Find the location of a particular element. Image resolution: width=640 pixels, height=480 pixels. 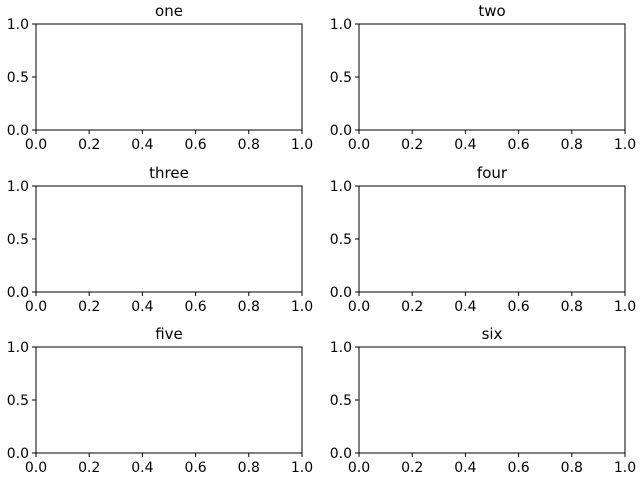

y-axis-six: 0.0 0.5 1.0 is located at coordinates (344, 401).